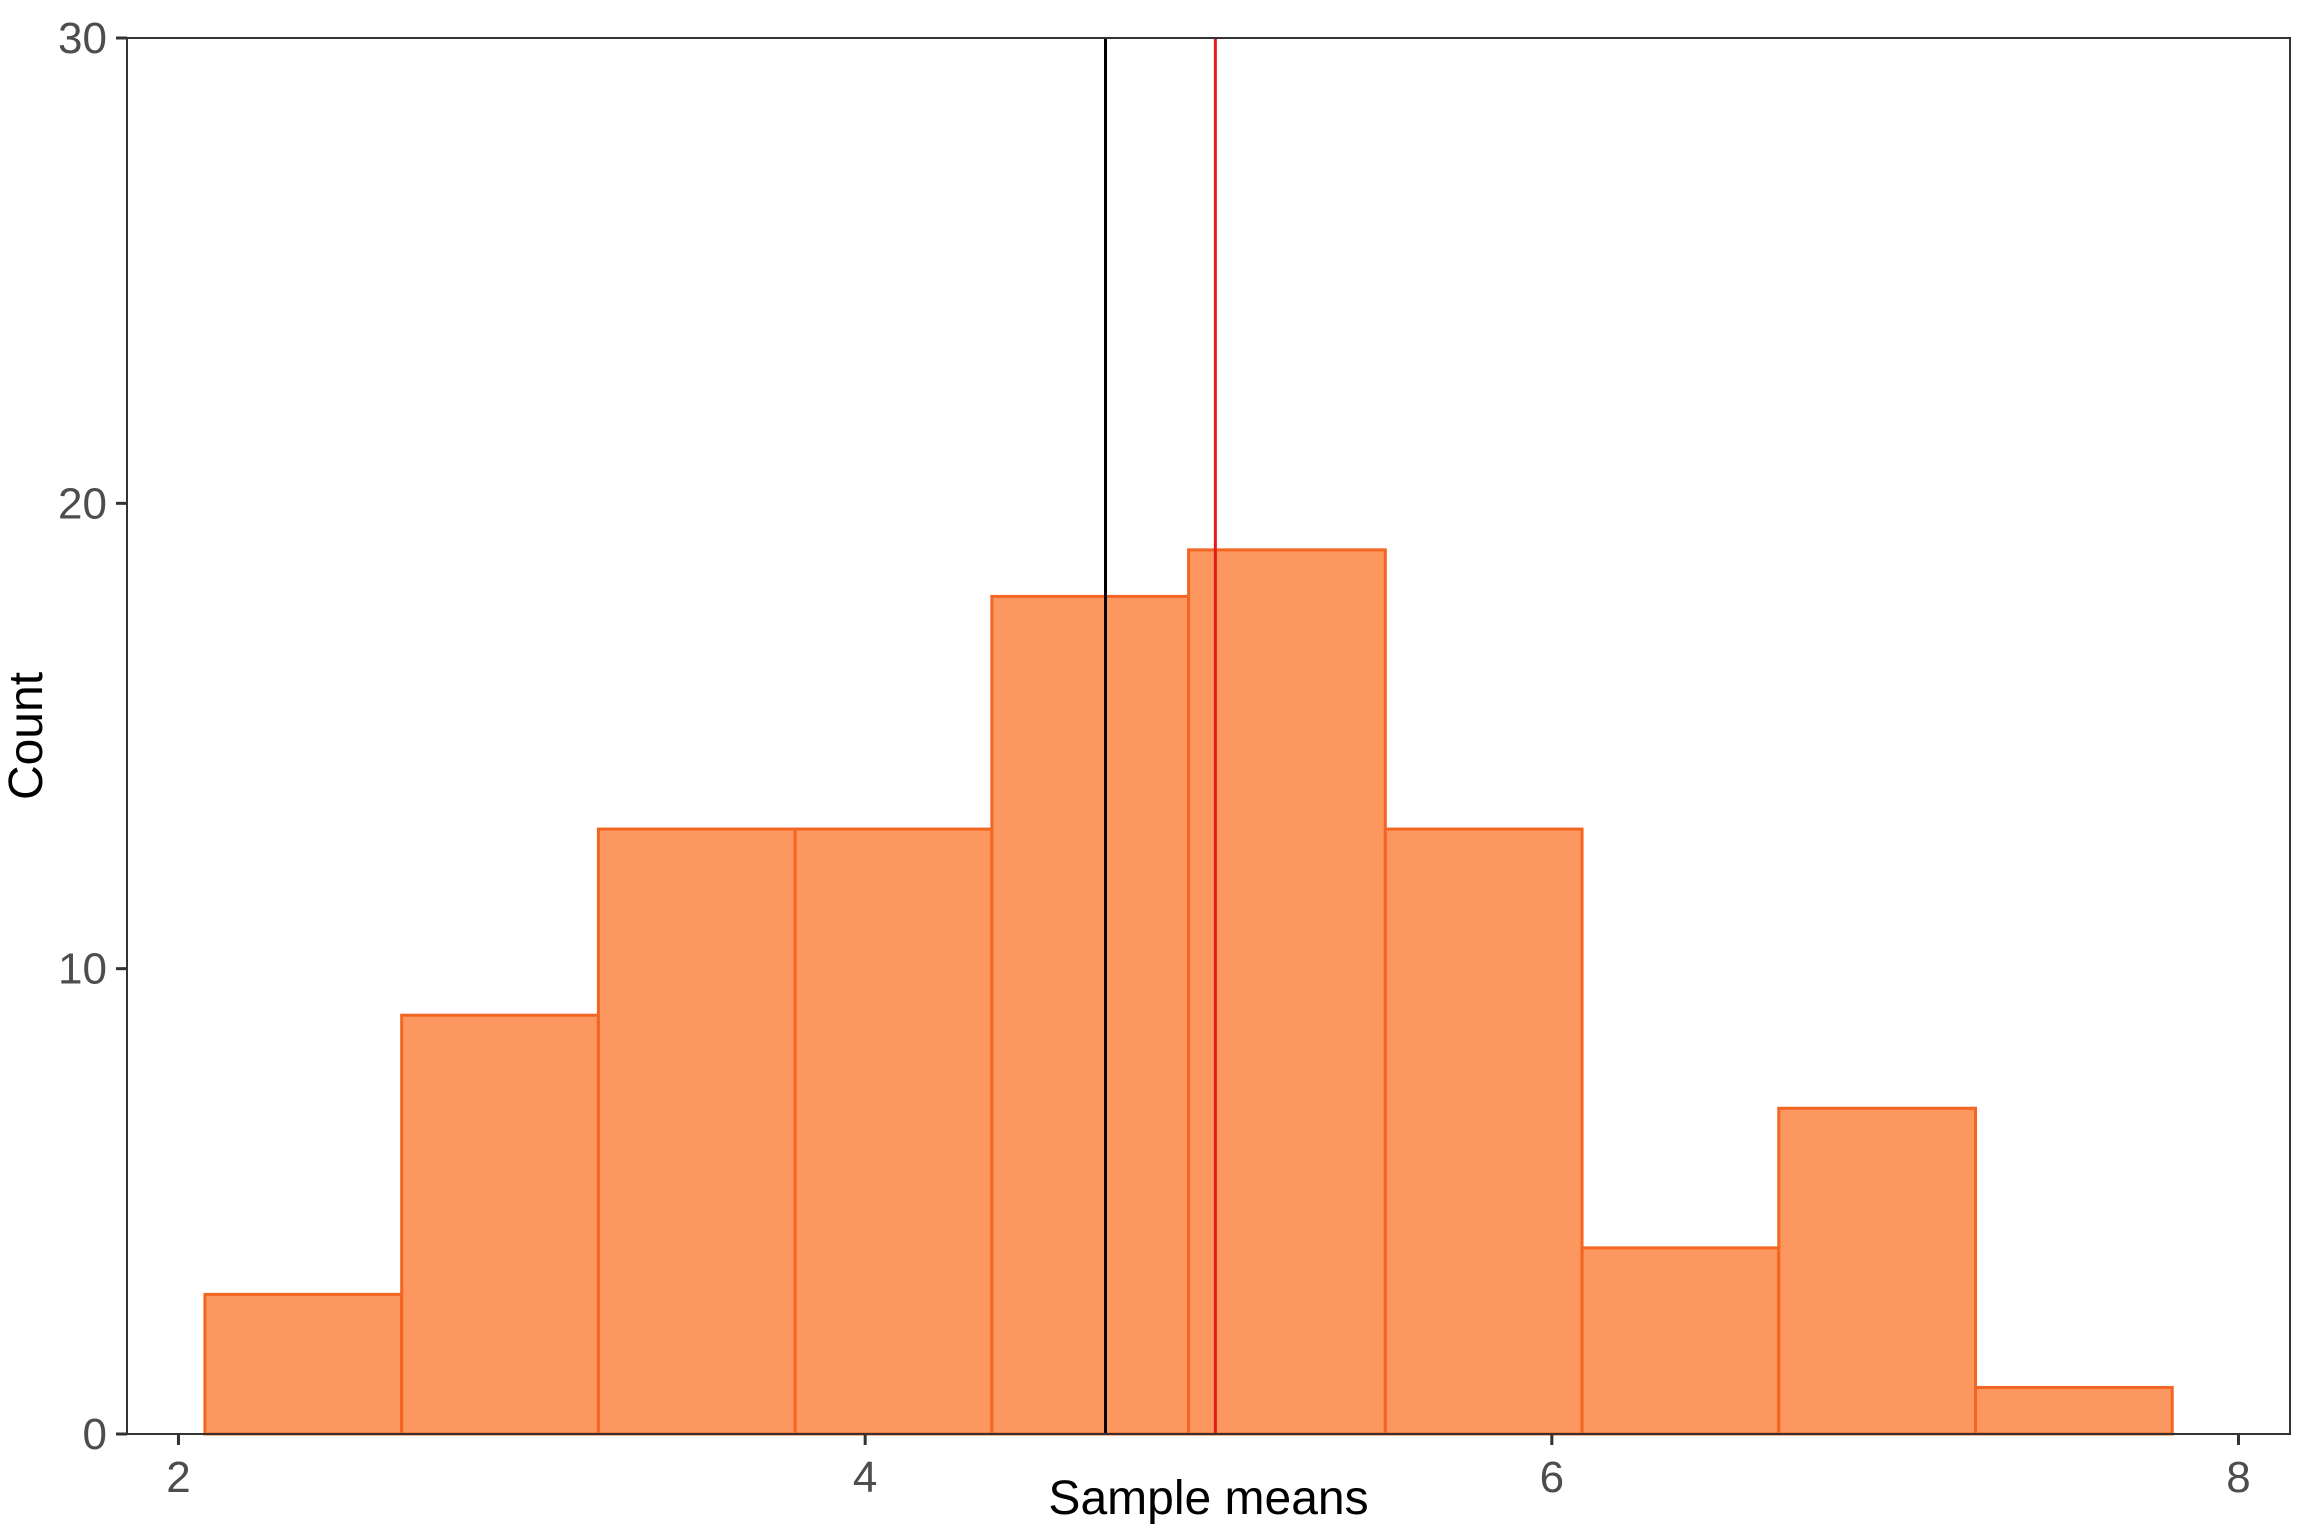 This screenshot has width=2304, height=1536. Describe the element at coordinates (92, 736) in the screenshot. I see `y-axis: 0 10 20 30` at that location.